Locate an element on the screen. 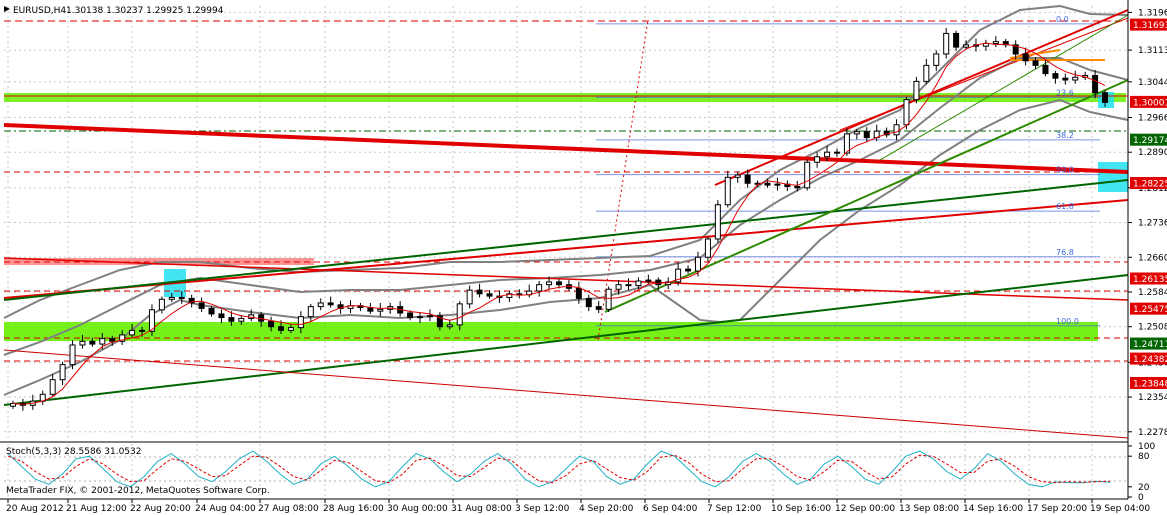 The image size is (1167, 515). highlight-box-right-mid is located at coordinates (1113, 177).